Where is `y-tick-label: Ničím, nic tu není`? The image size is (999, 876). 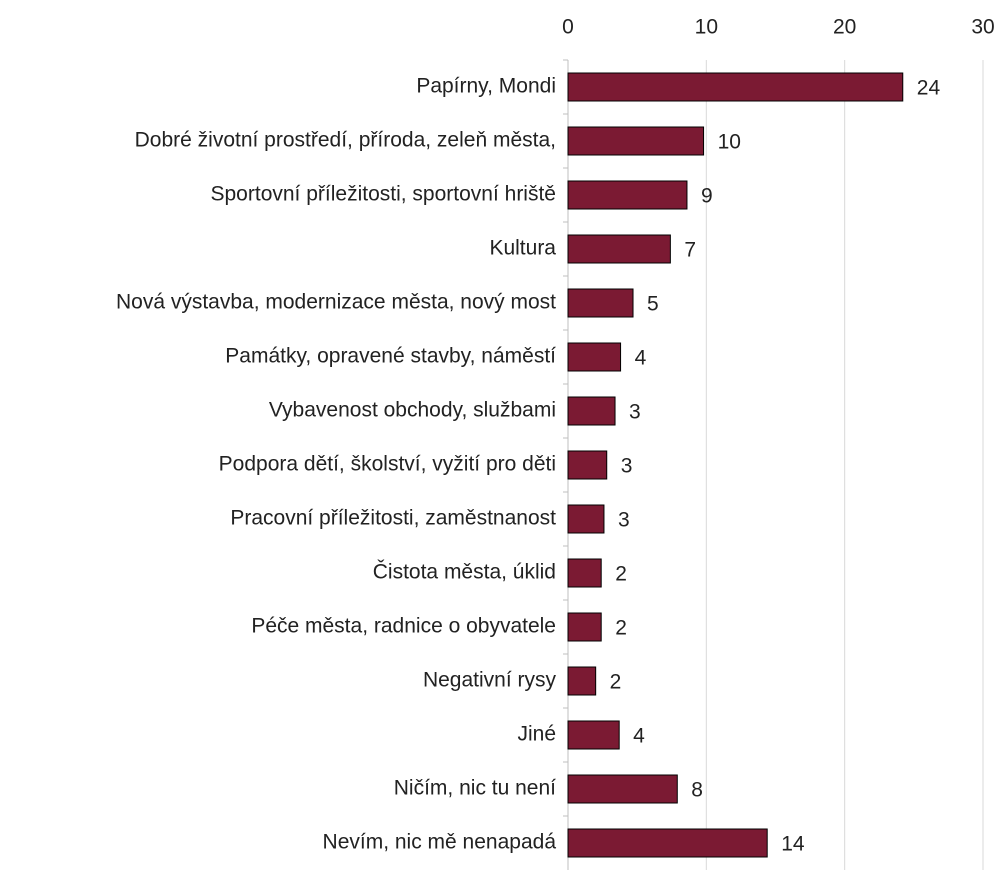
y-tick-label: Ničím, nic tu není is located at coordinates (475, 788).